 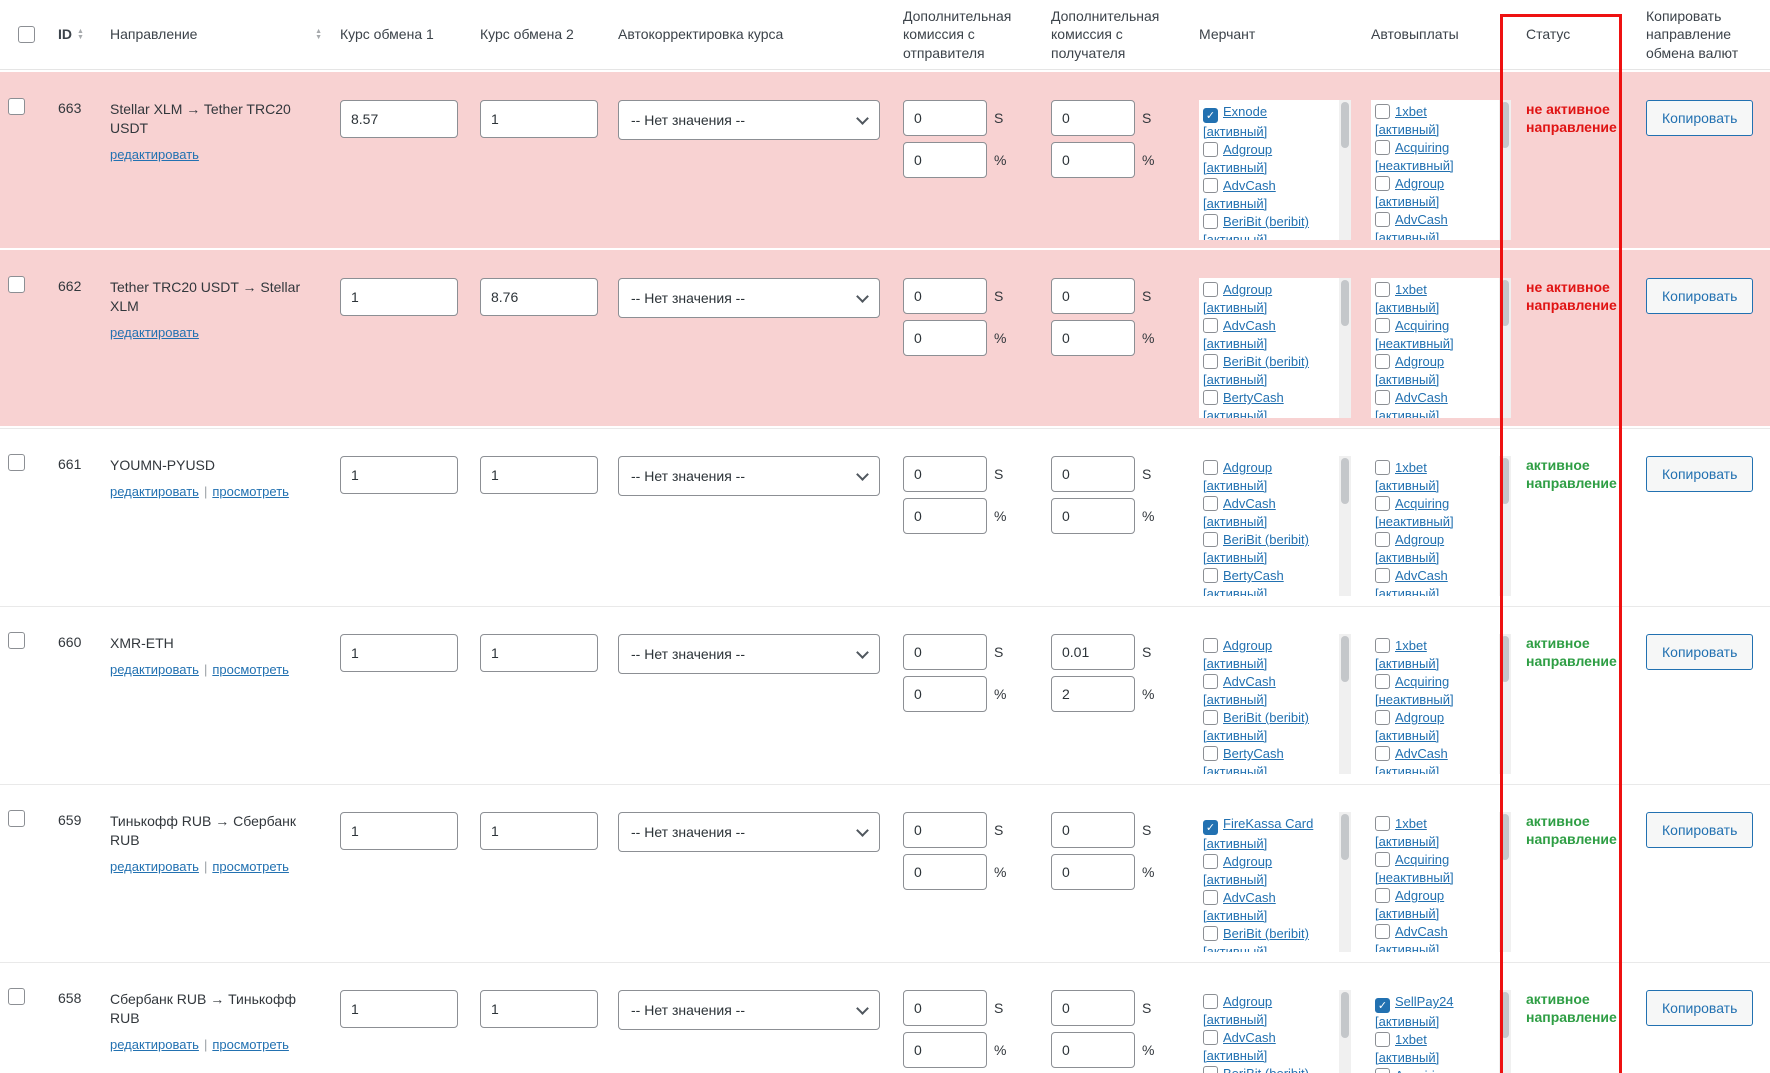 I want to click on option-link: FireKassa Card [активный], so click(x=1268, y=834).